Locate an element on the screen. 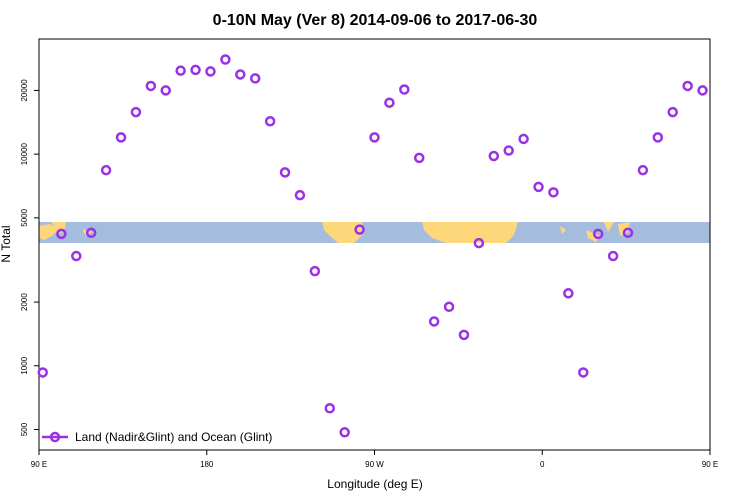 The image size is (750, 500). legend: Land (Nadir&Glint) and Ocean (Glint) is located at coordinates (157, 437).